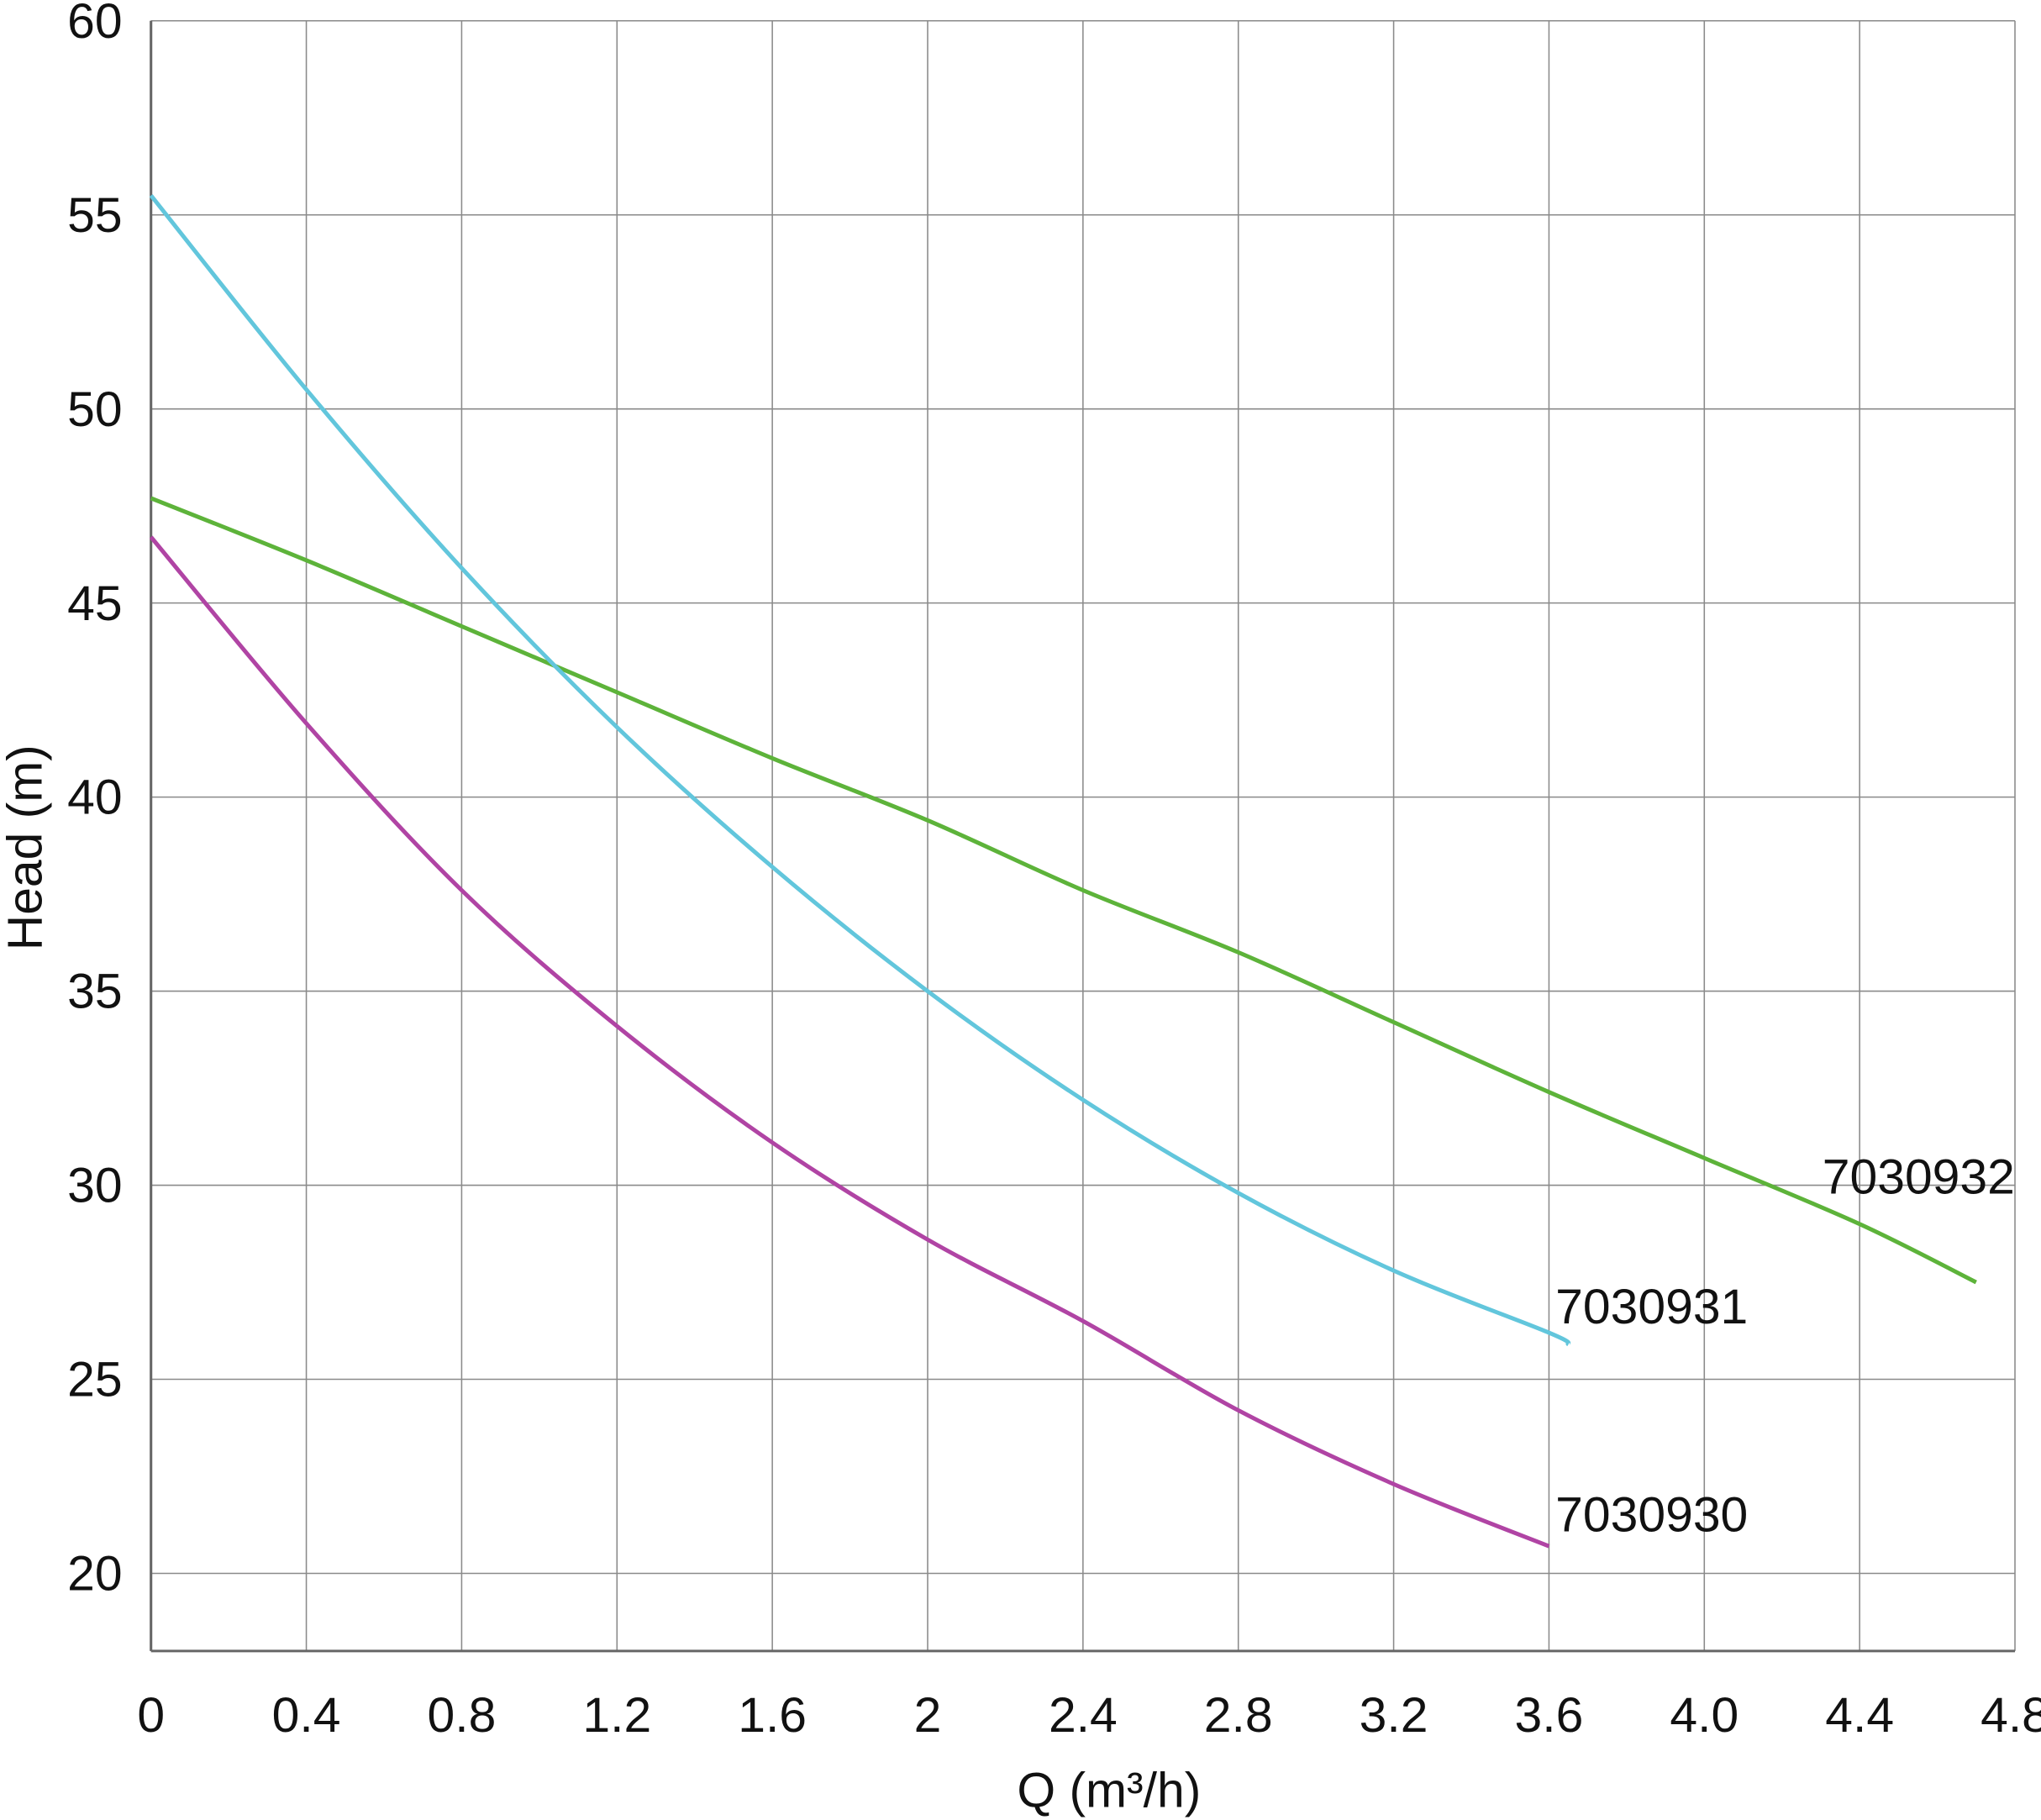 Image resolution: width=2041 pixels, height=1820 pixels. Describe the element at coordinates (94, 1186) in the screenshot. I see `y-tick-label: 30` at that location.